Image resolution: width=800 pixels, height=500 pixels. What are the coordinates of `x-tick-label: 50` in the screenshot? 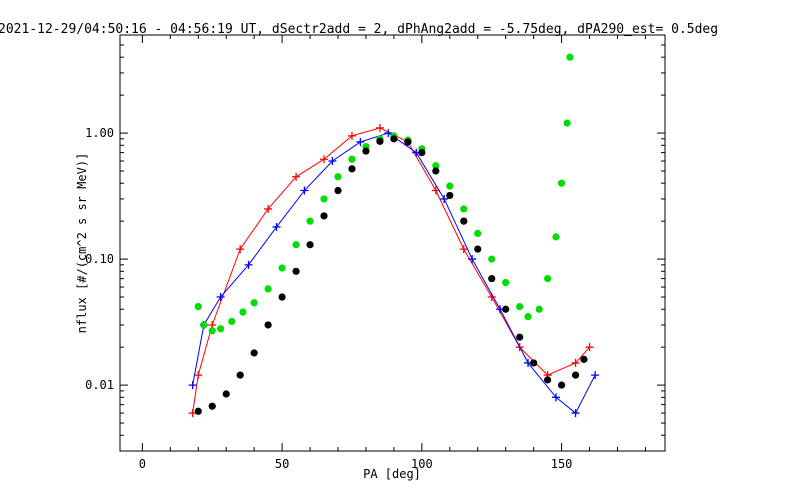 It's located at (282, 464).